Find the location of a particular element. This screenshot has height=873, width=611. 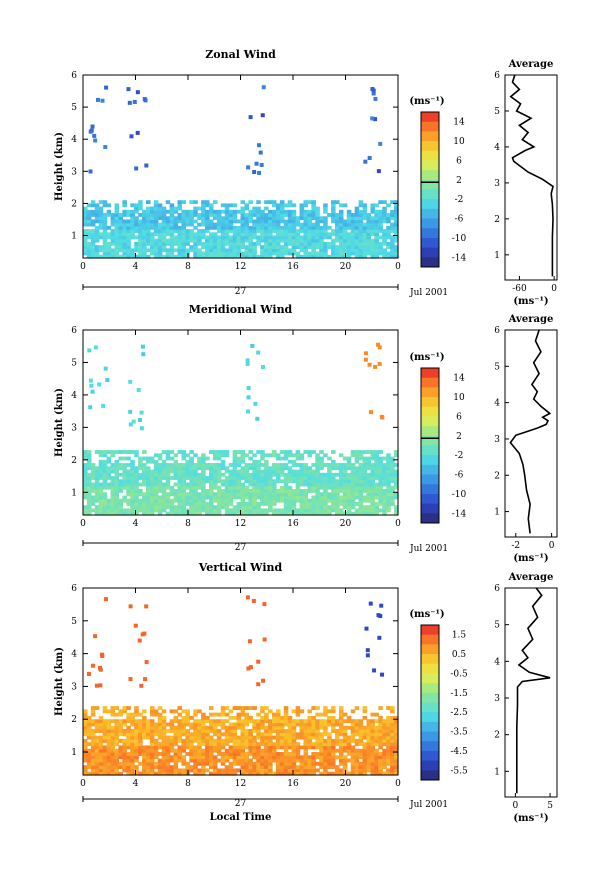

colorbar-tick-label: -3.5 is located at coordinates (459, 733).